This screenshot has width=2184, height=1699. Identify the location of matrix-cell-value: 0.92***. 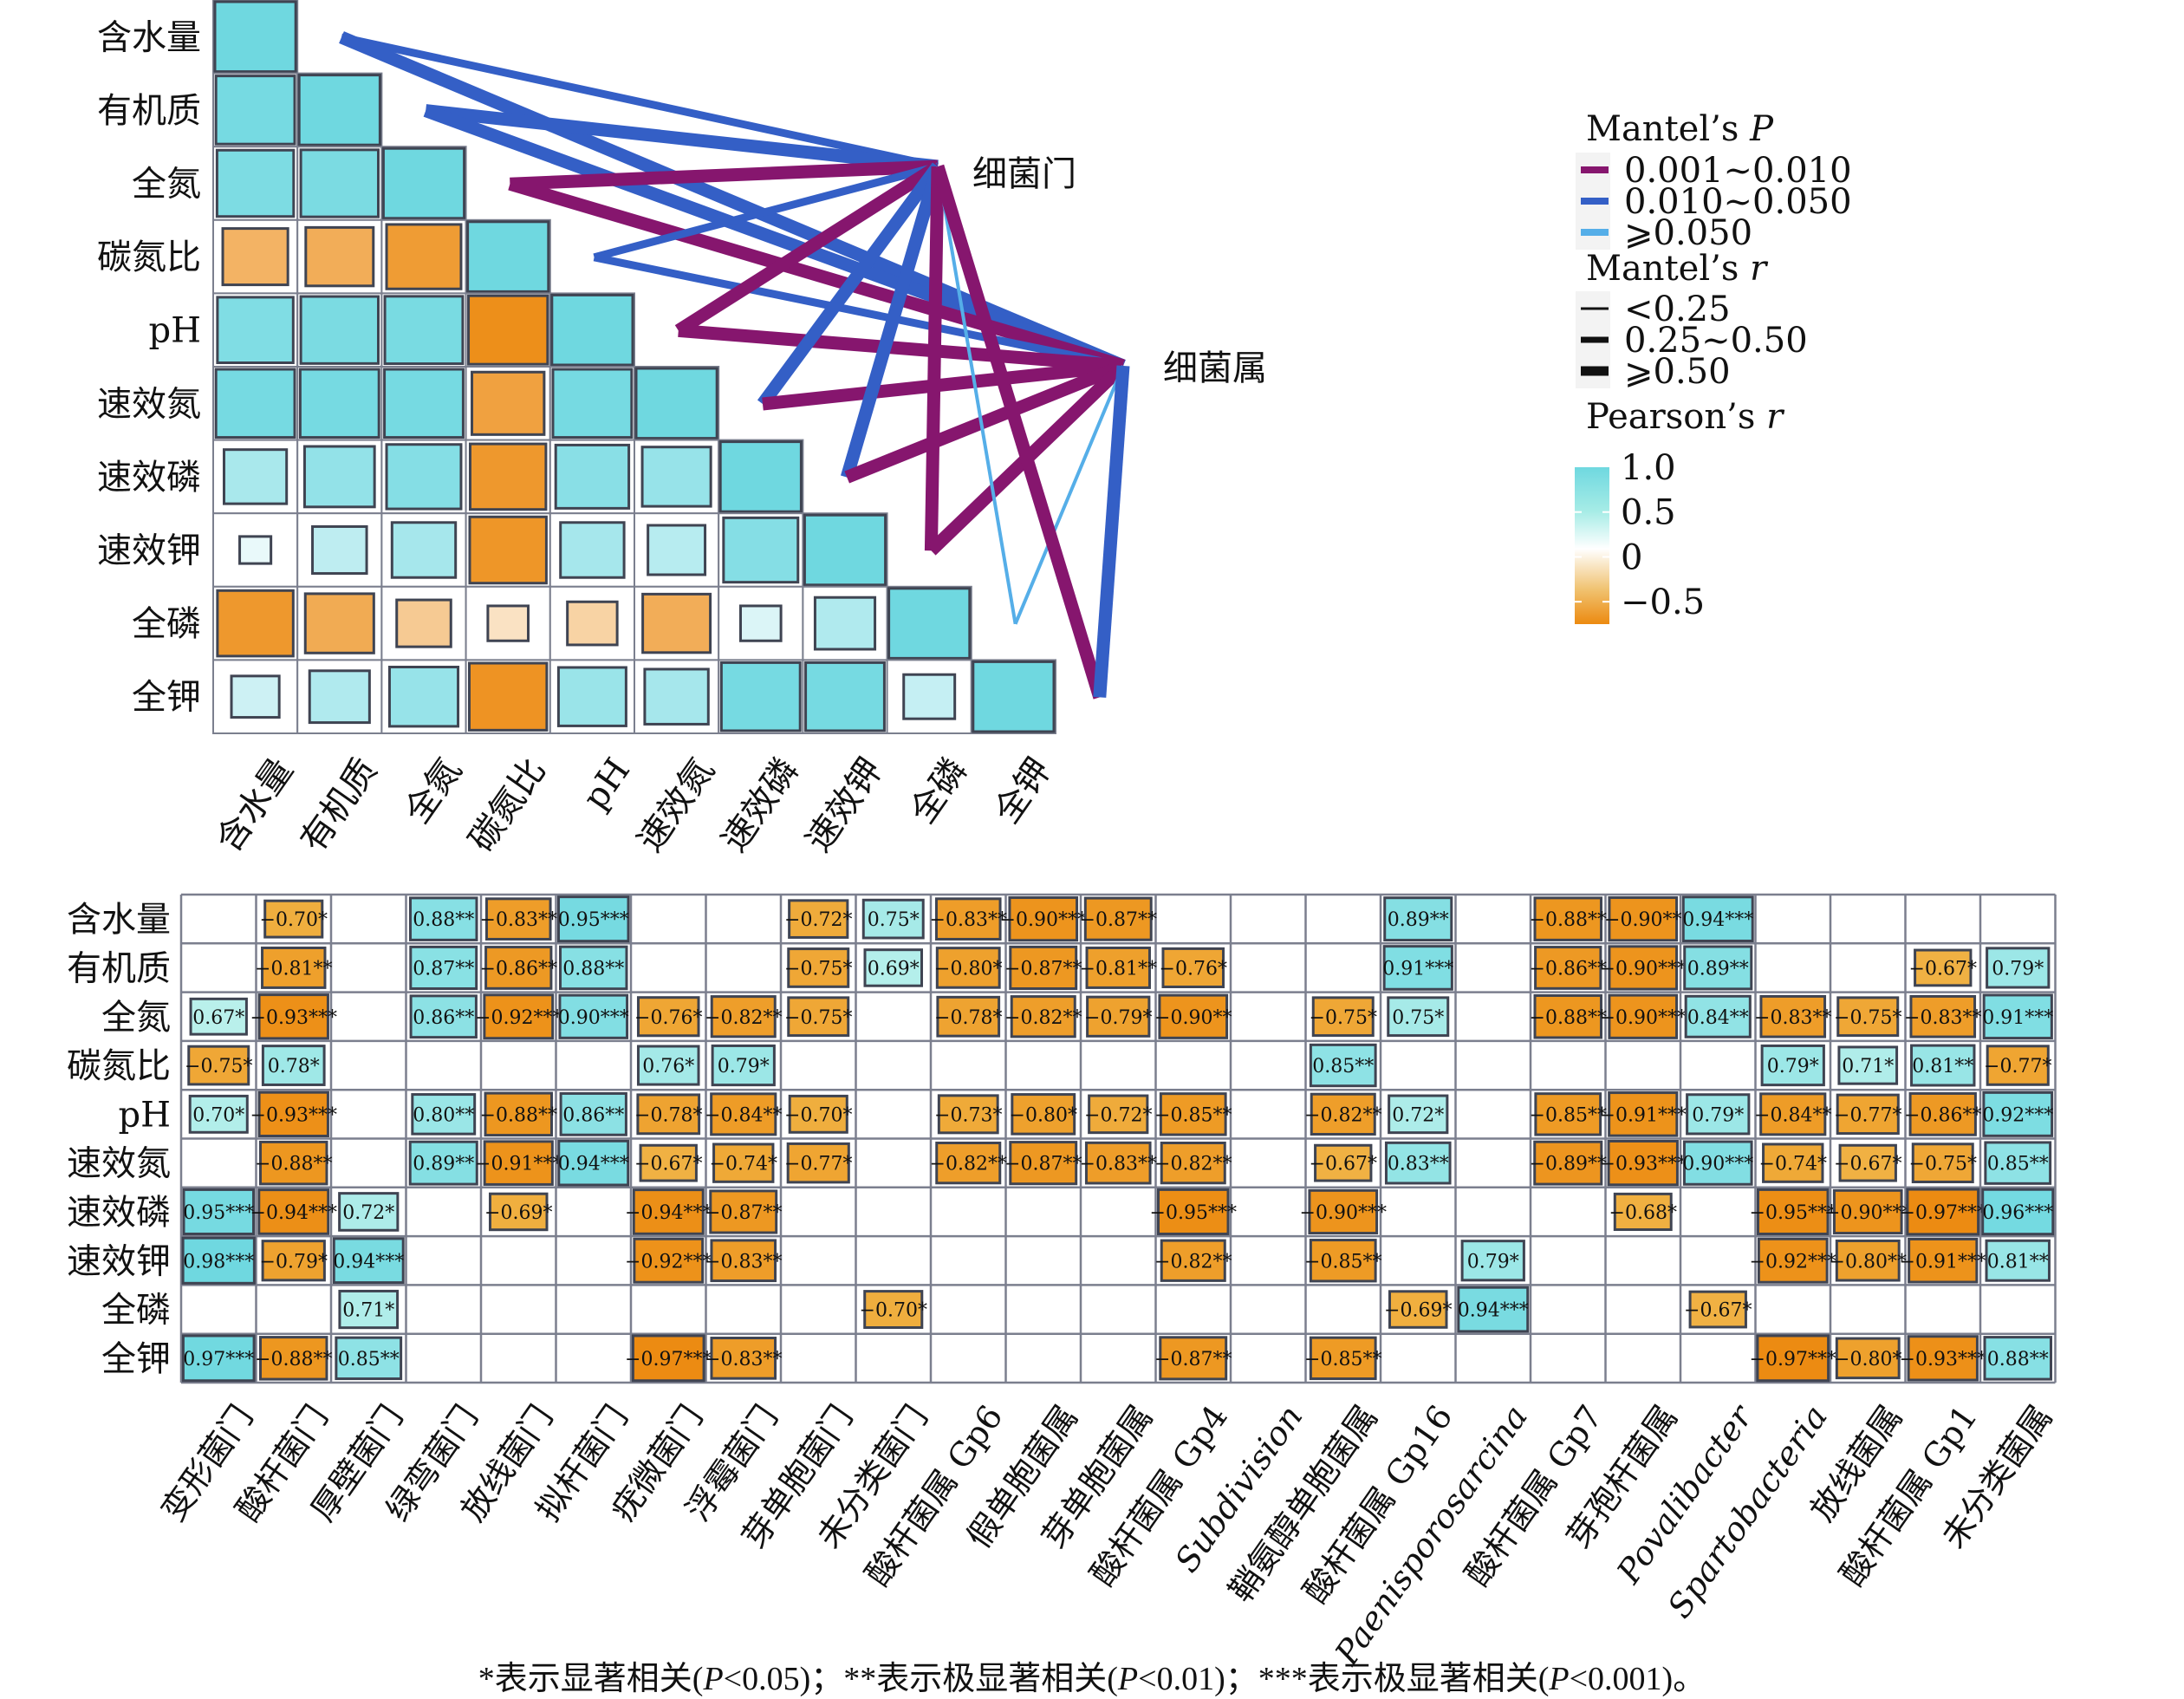
(2017, 1115).